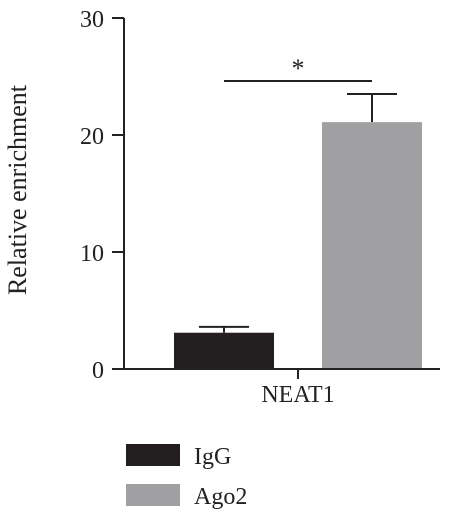  I want to click on legend-label: Ago2, so click(220, 497).